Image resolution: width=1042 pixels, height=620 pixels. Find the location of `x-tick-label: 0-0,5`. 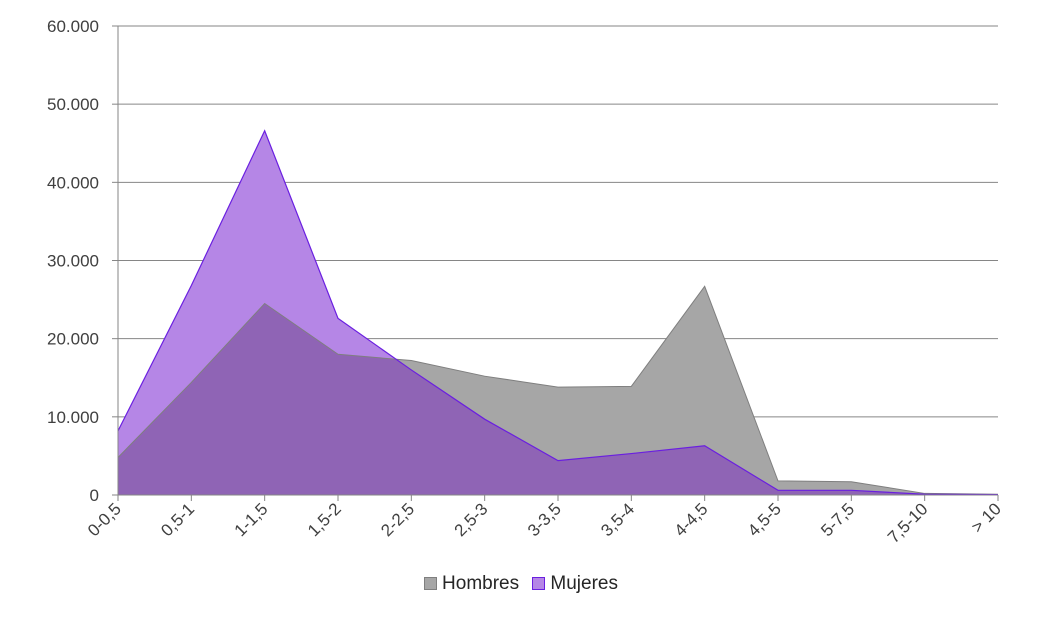

x-tick-label: 0-0,5 is located at coordinates (104, 519).